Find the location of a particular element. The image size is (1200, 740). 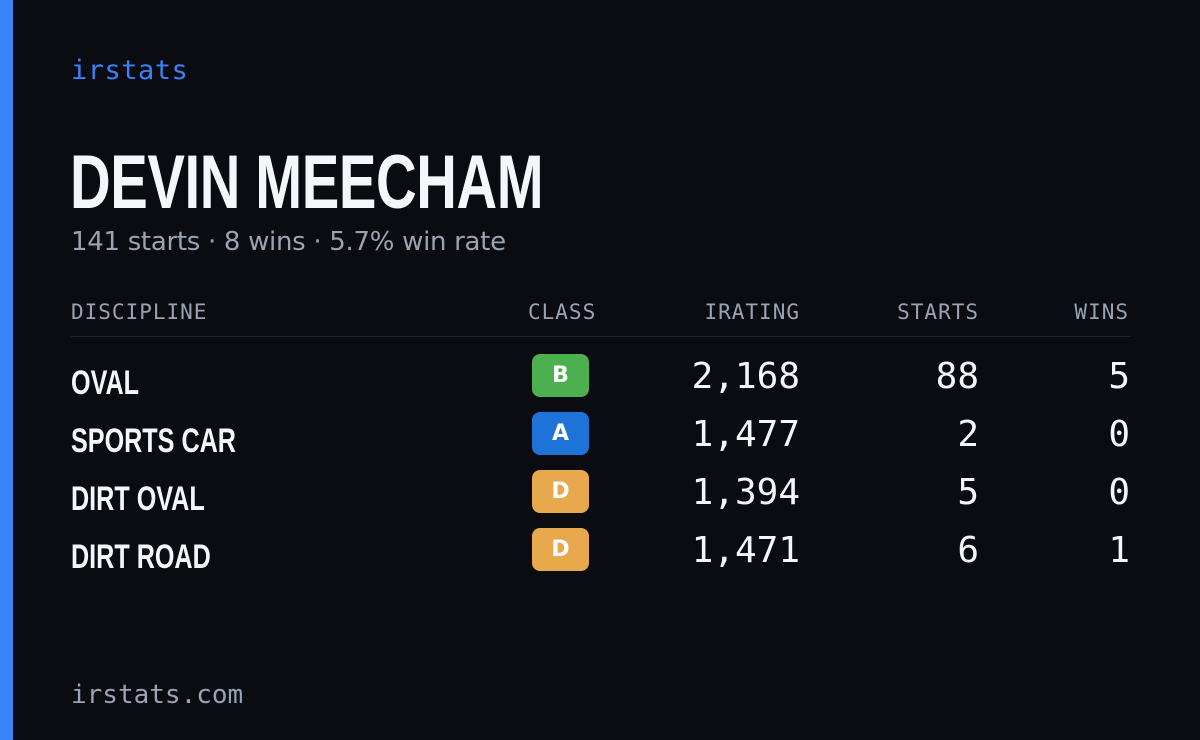

wins-value: 5 is located at coordinates (1119, 376).